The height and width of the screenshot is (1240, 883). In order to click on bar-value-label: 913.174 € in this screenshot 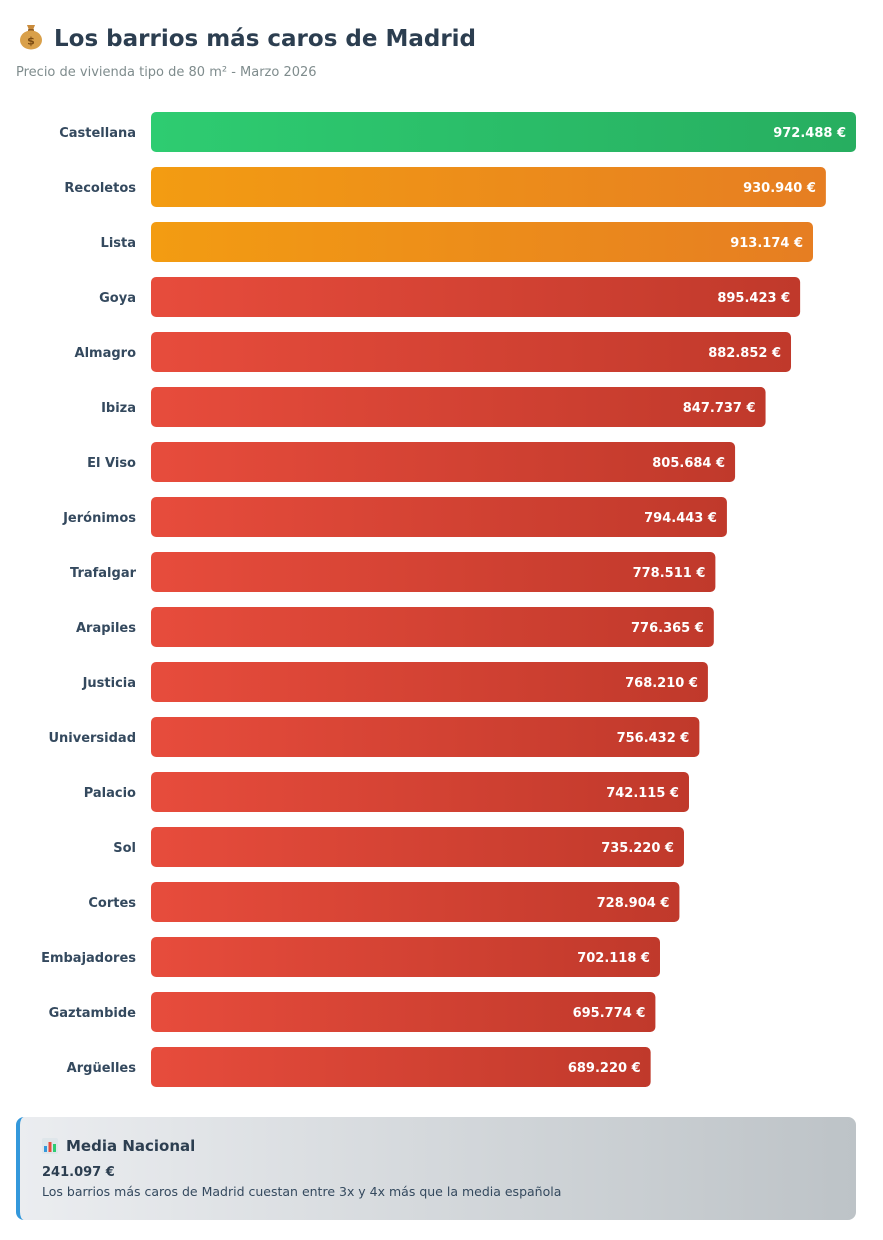, I will do `click(766, 243)`.